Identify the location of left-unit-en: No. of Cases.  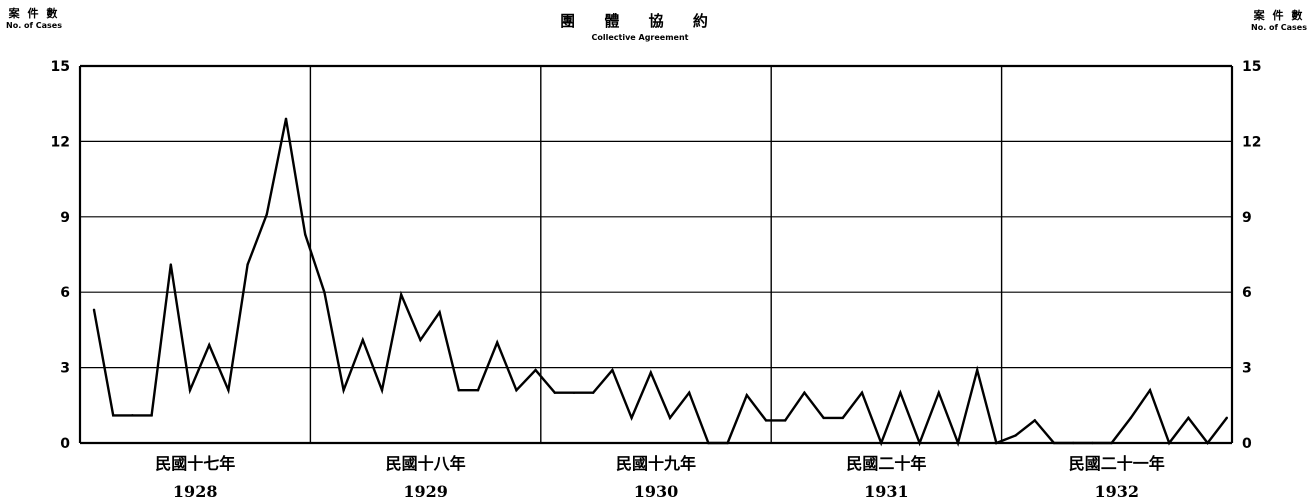
(34, 25).